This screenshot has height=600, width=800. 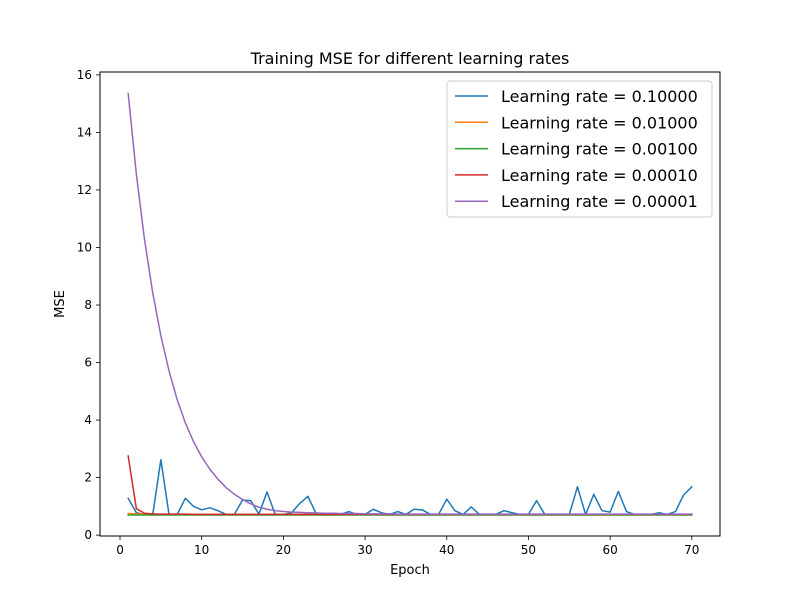 What do you see at coordinates (88, 535) in the screenshot?
I see `y-tick-label: 0` at bounding box center [88, 535].